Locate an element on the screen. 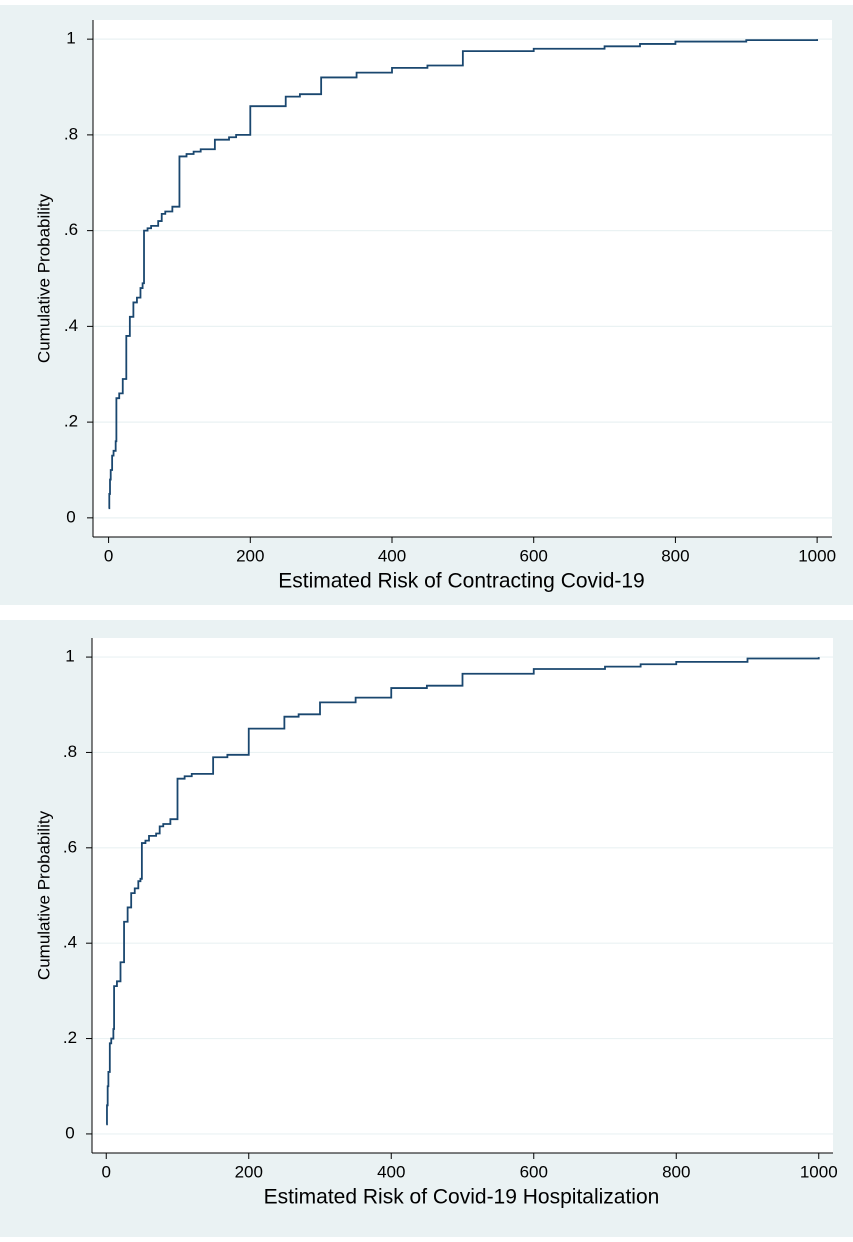 The width and height of the screenshot is (853, 1242). x-axis-title: Estimated Risk of Contracting Covid-19 is located at coordinates (461, 581).